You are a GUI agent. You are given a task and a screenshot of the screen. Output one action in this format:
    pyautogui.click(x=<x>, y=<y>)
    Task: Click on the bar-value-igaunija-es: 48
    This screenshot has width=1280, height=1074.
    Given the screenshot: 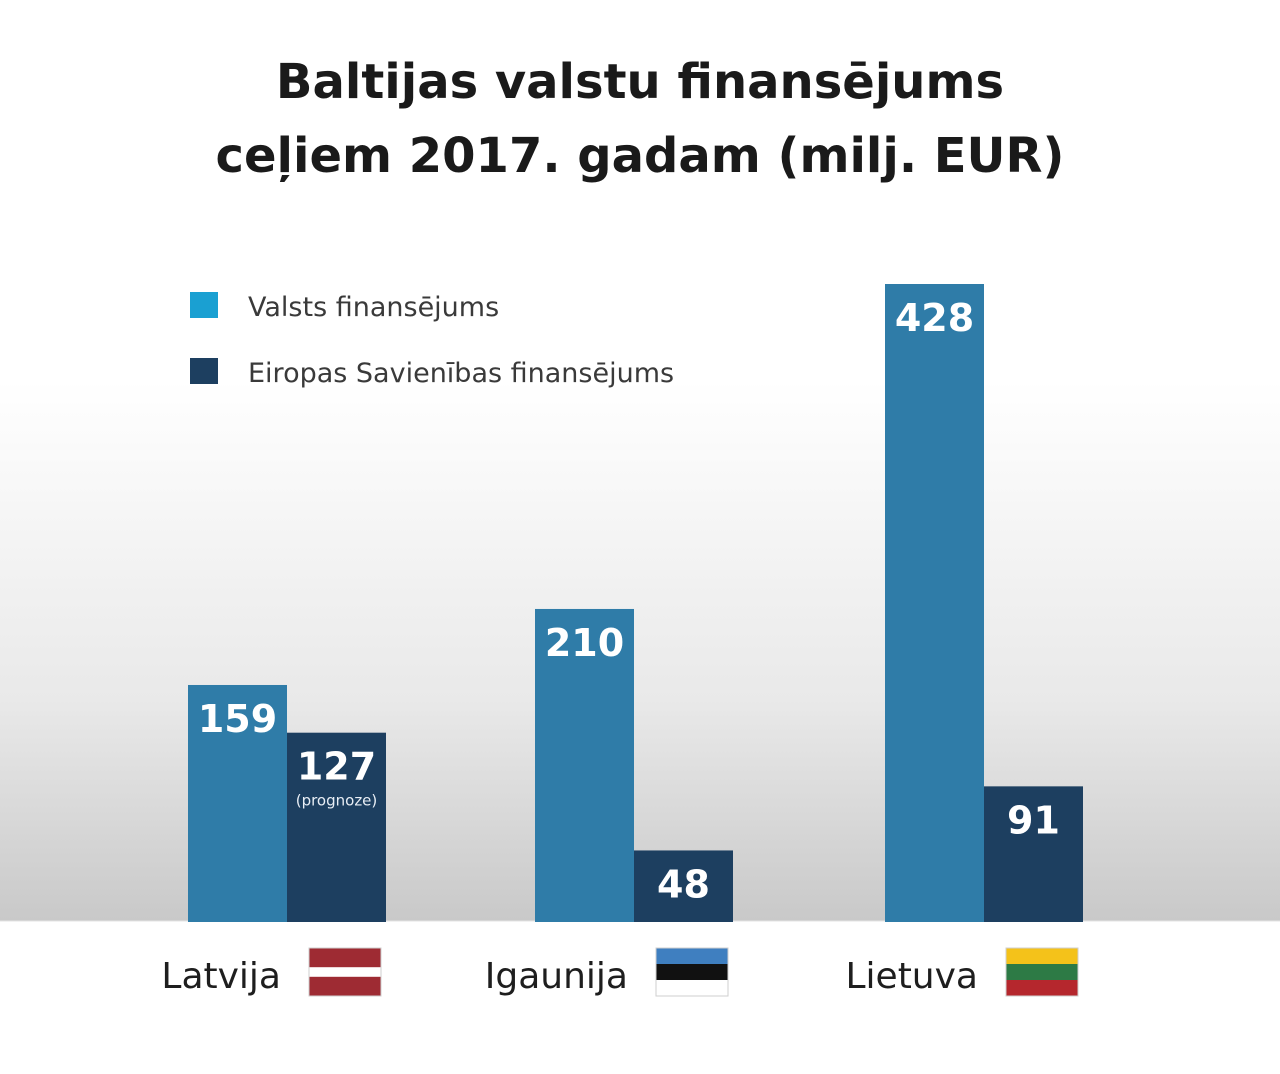 What is the action you would take?
    pyautogui.click(x=683, y=884)
    